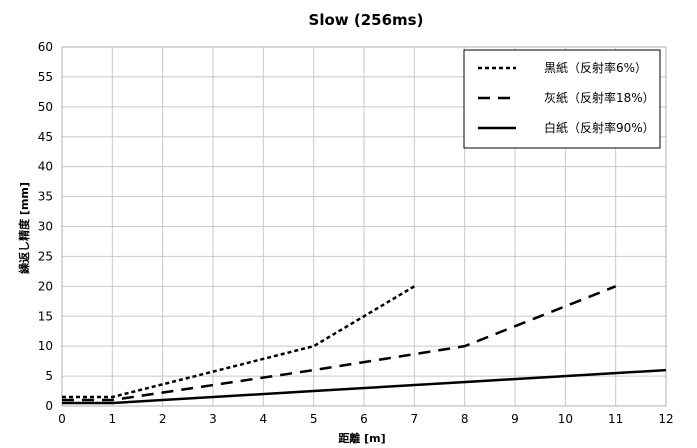 This screenshot has width=697, height=448. Describe the element at coordinates (24, 228) in the screenshot. I see `y-axis-label: 繰返し精度 [mm]` at that location.